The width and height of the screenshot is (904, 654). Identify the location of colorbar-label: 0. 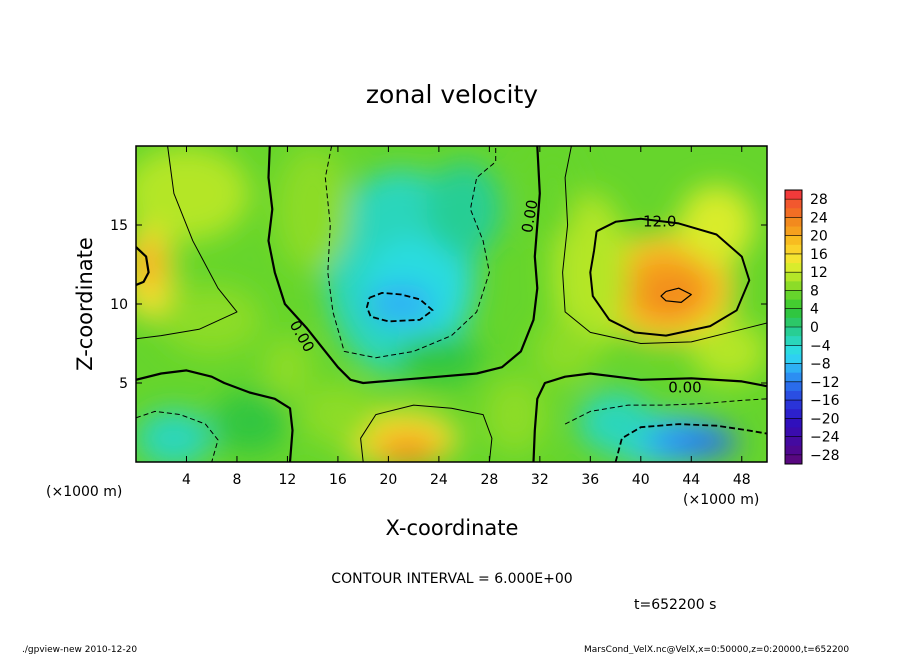
(814, 328).